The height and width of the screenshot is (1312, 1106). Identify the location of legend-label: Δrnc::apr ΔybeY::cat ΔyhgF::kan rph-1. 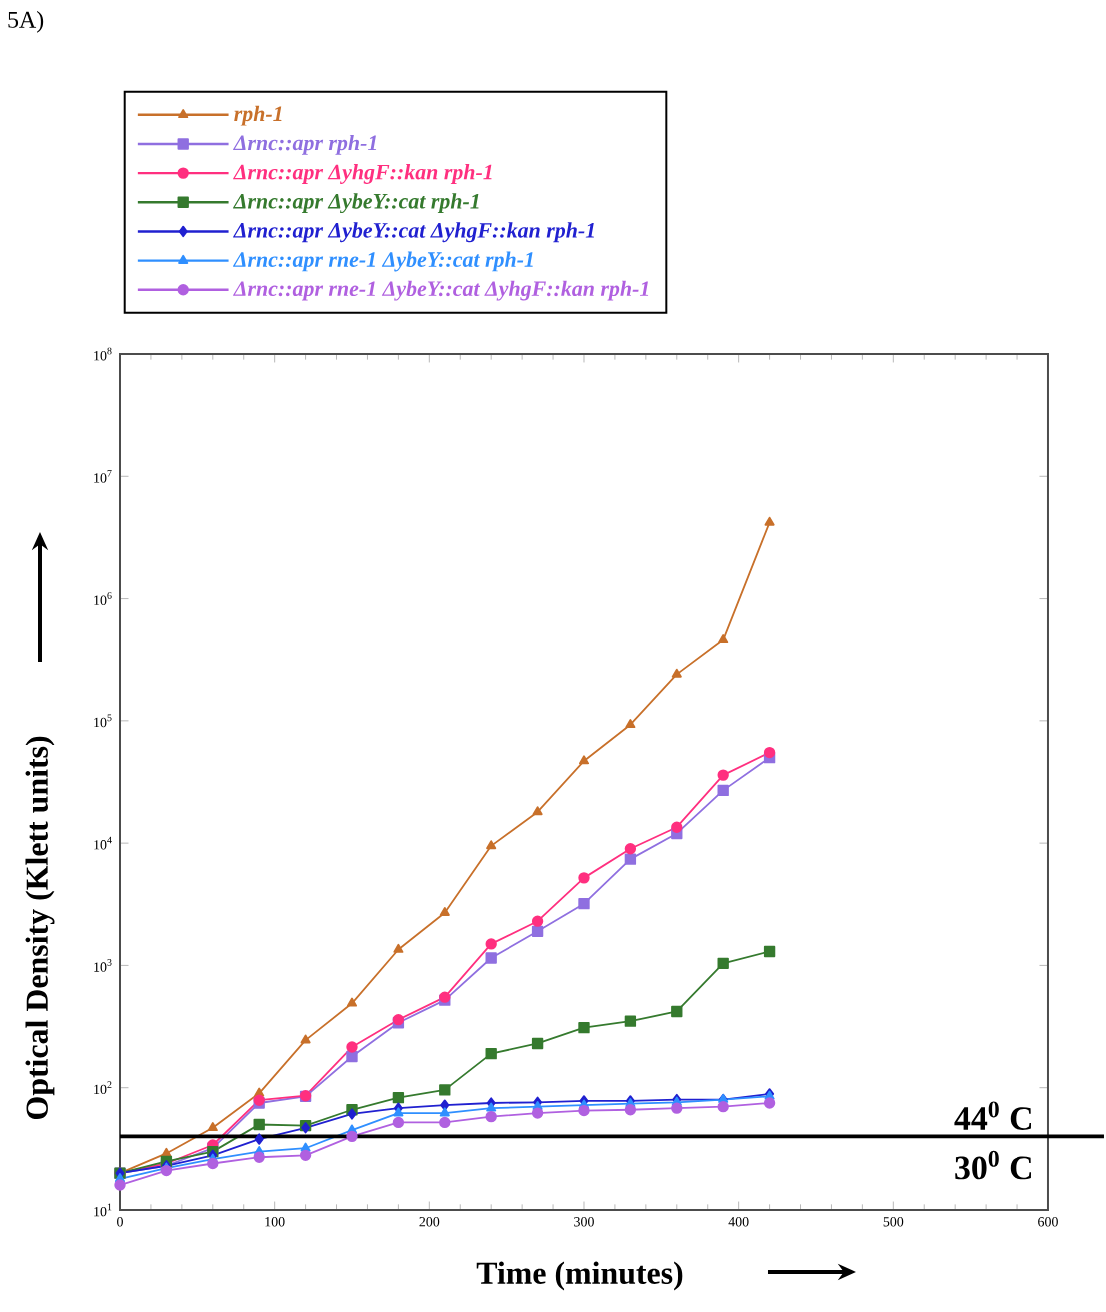
(414, 232).